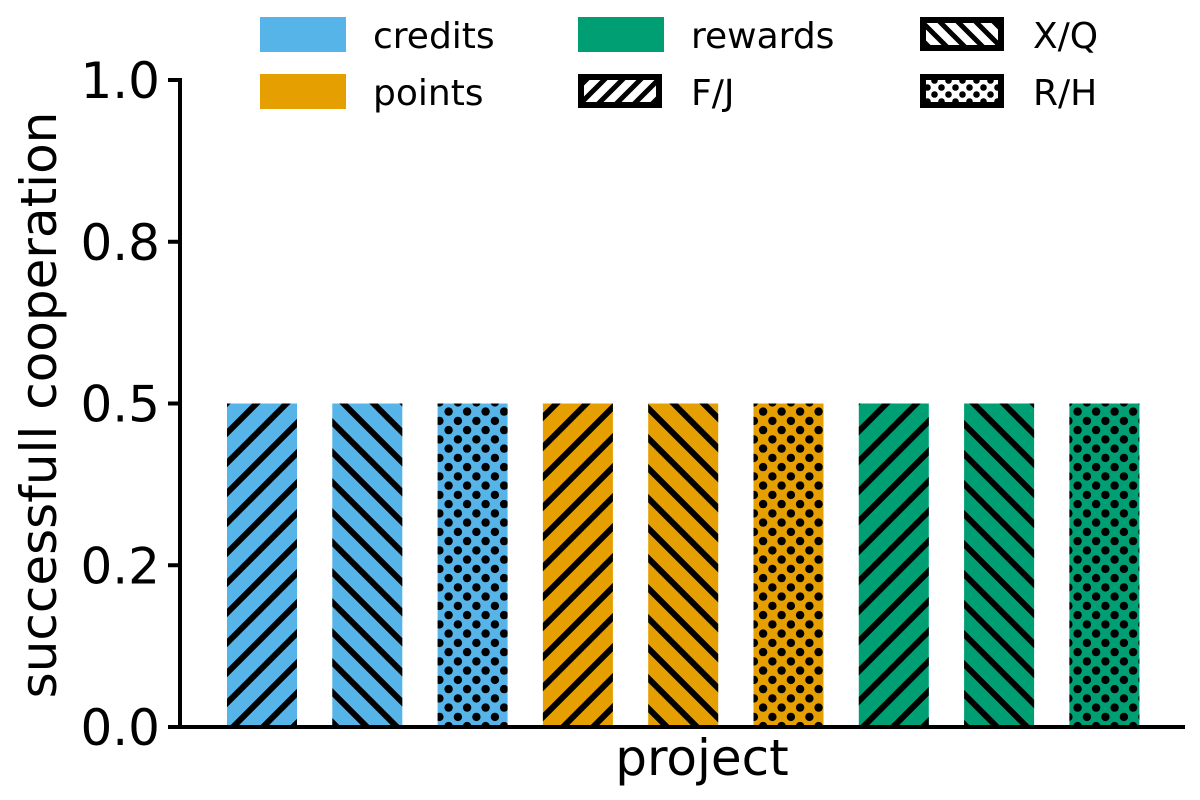 This screenshot has width=1200, height=800. I want to click on legend-entry-rewards: rewards, so click(706, 36).